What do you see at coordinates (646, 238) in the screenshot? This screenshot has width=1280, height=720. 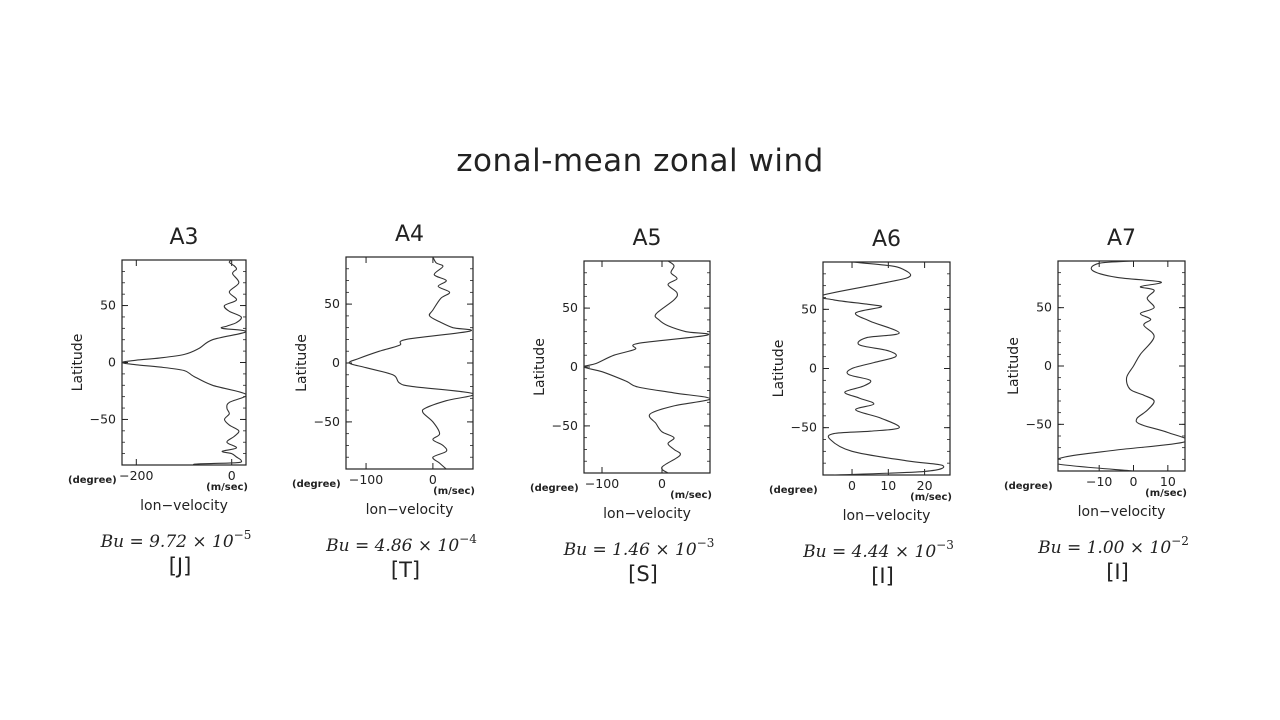 I see `panel-title: A5` at bounding box center [646, 238].